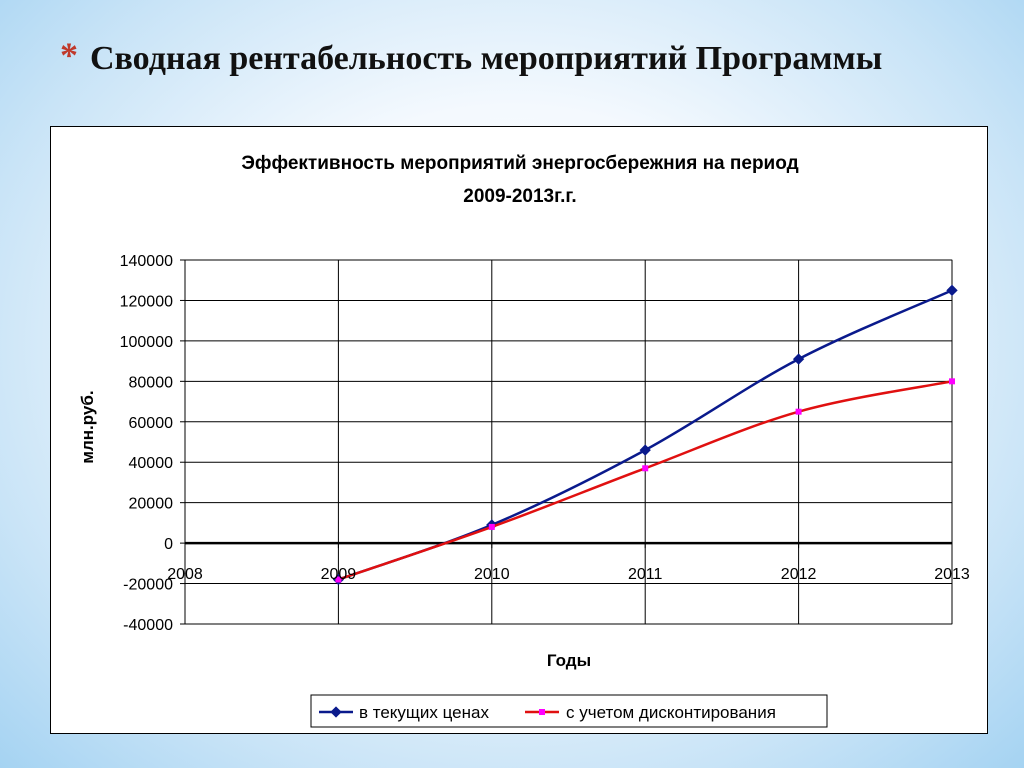 The image size is (1024, 768). What do you see at coordinates (671, 712) in the screenshot?
I see `legend-label-discounted: с учетом дисконтирования` at bounding box center [671, 712].